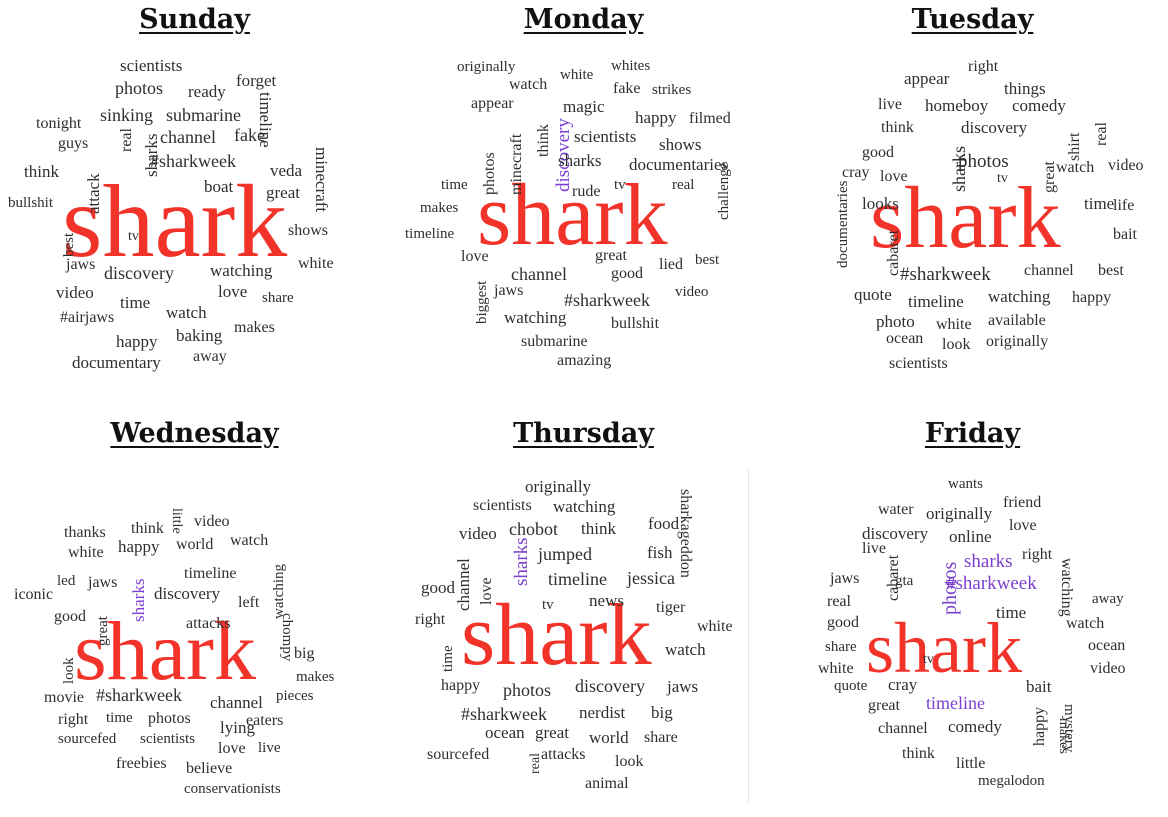 The height and width of the screenshot is (817, 1168). What do you see at coordinates (237, 727) in the screenshot?
I see `word: lying` at bounding box center [237, 727].